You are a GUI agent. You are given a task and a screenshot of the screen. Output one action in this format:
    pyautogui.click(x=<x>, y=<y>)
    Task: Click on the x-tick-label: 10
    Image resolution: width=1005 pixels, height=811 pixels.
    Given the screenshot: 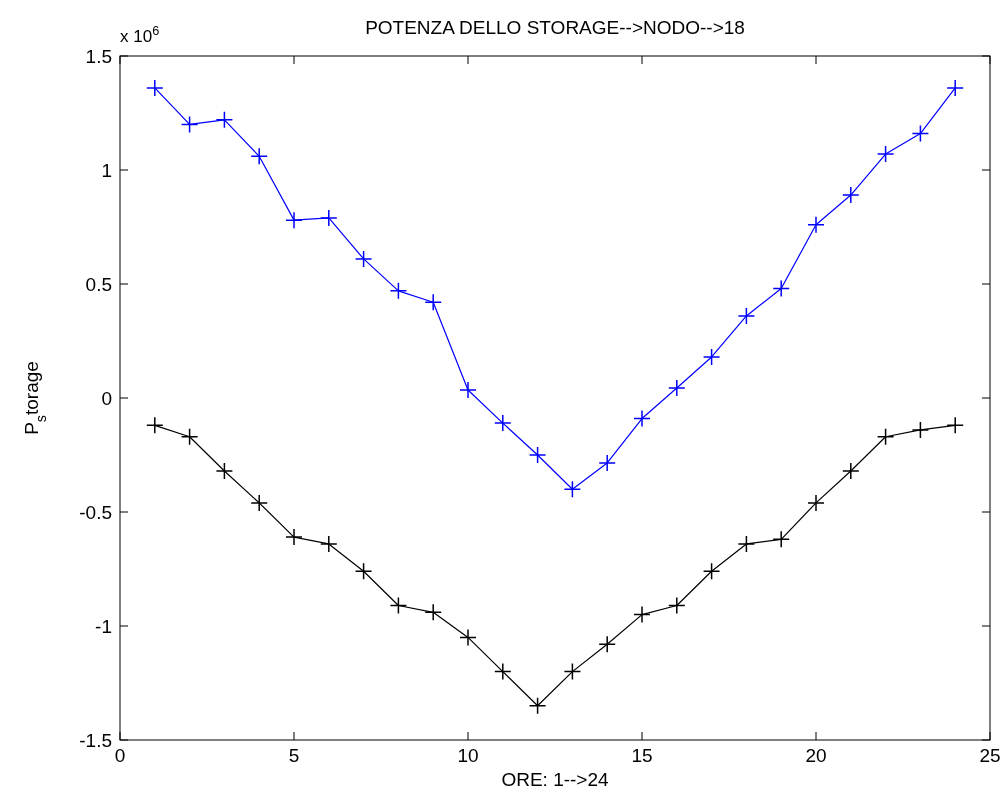 What is the action you would take?
    pyautogui.click(x=468, y=755)
    